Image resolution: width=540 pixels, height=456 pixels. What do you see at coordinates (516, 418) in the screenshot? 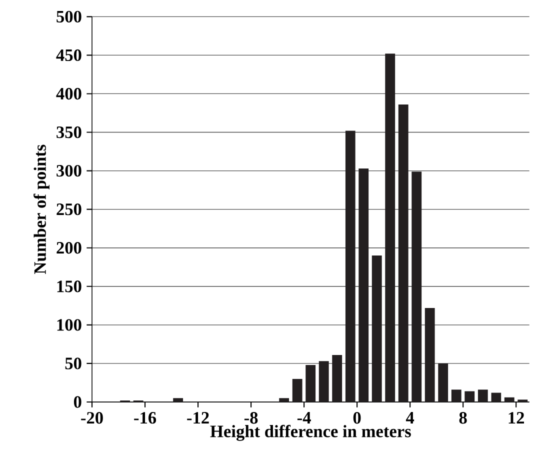
I see `x-tick-label: 12` at bounding box center [516, 418].